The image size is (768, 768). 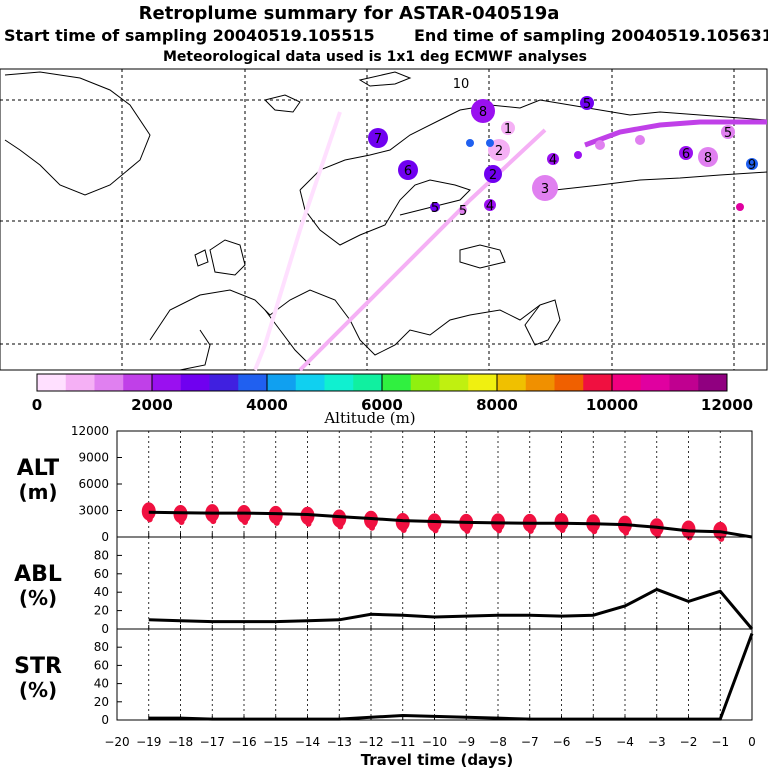 I want to click on x-tick-label: −11, so click(x=402, y=742).